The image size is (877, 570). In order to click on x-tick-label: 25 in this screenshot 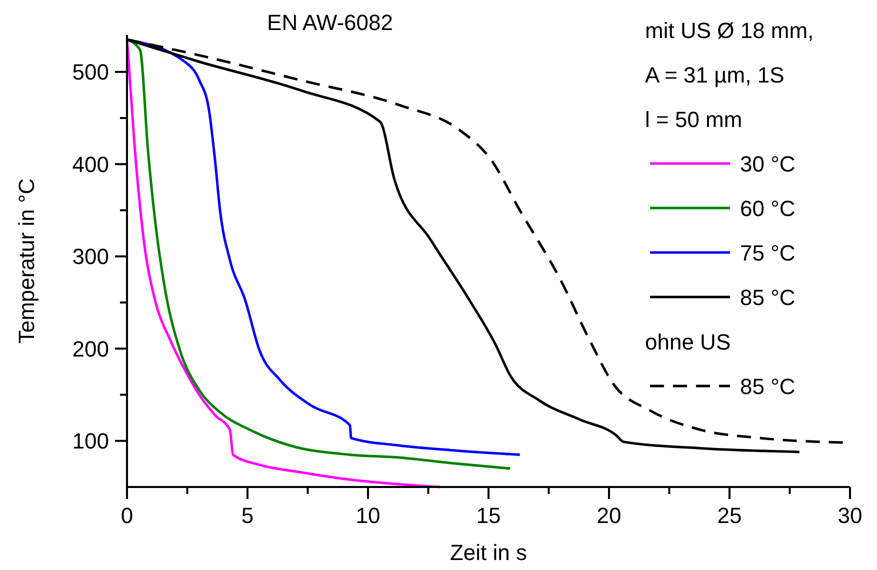, I will do `click(729, 515)`.